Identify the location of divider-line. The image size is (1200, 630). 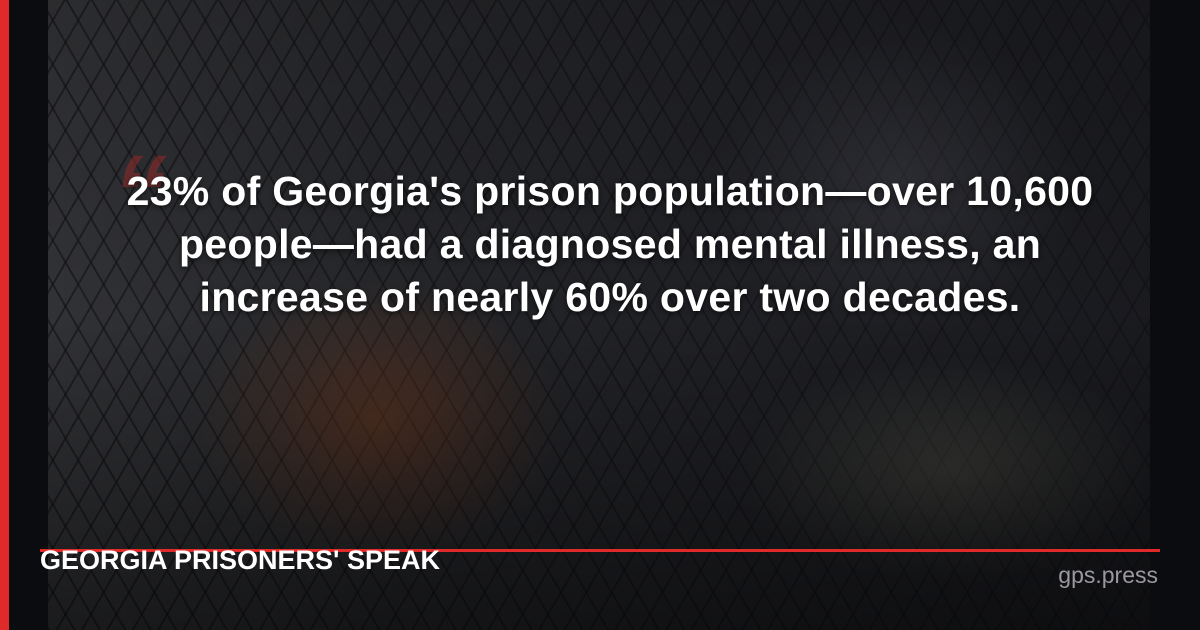
(600, 550).